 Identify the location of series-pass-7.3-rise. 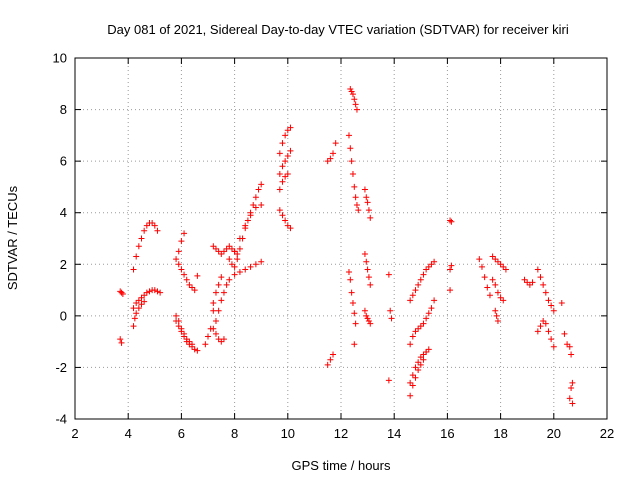
(238, 291).